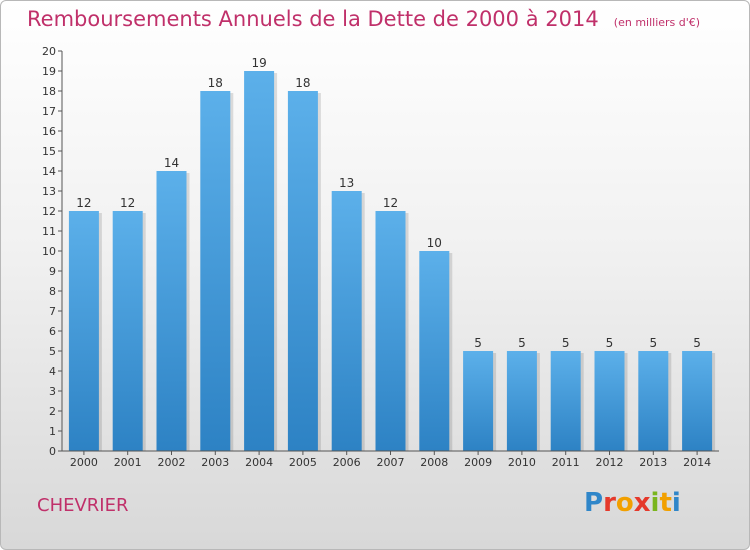 The width and height of the screenshot is (750, 550). Describe the element at coordinates (391, 462) in the screenshot. I see `x-tick-label: 2007` at that location.